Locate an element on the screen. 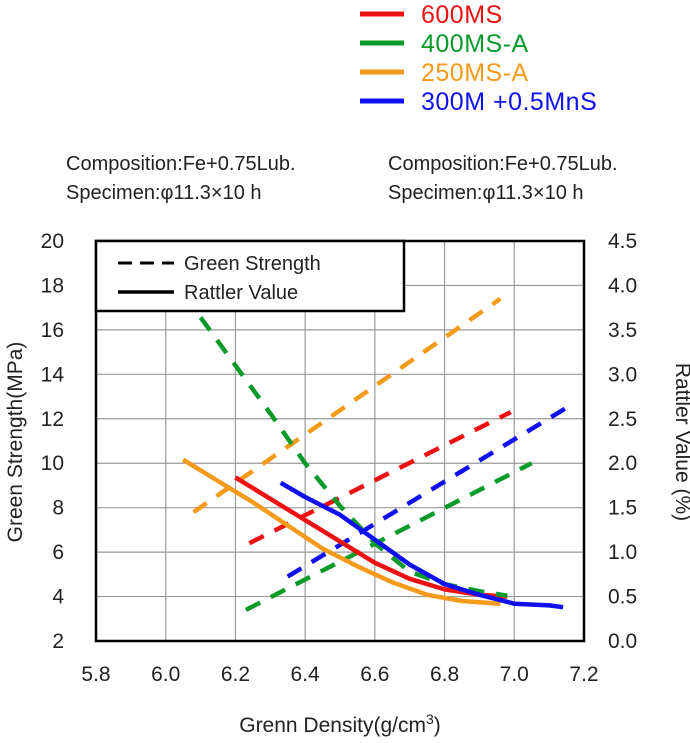 The image size is (690, 743). y2-tick-label: 2.0 is located at coordinates (622, 463).